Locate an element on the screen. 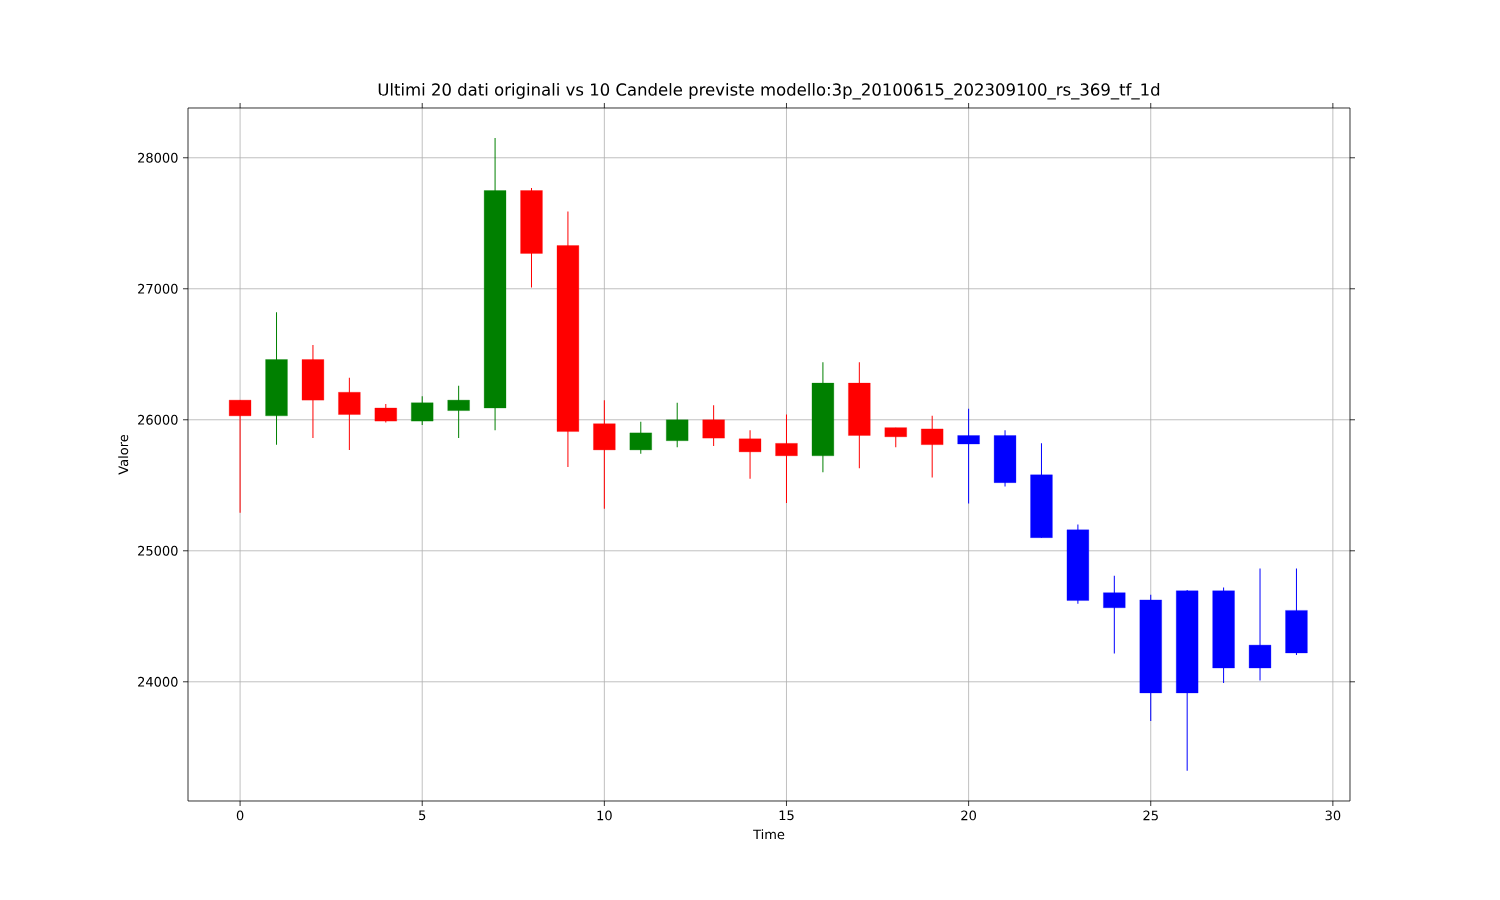  x-tick-label: 25 is located at coordinates (1150, 815).